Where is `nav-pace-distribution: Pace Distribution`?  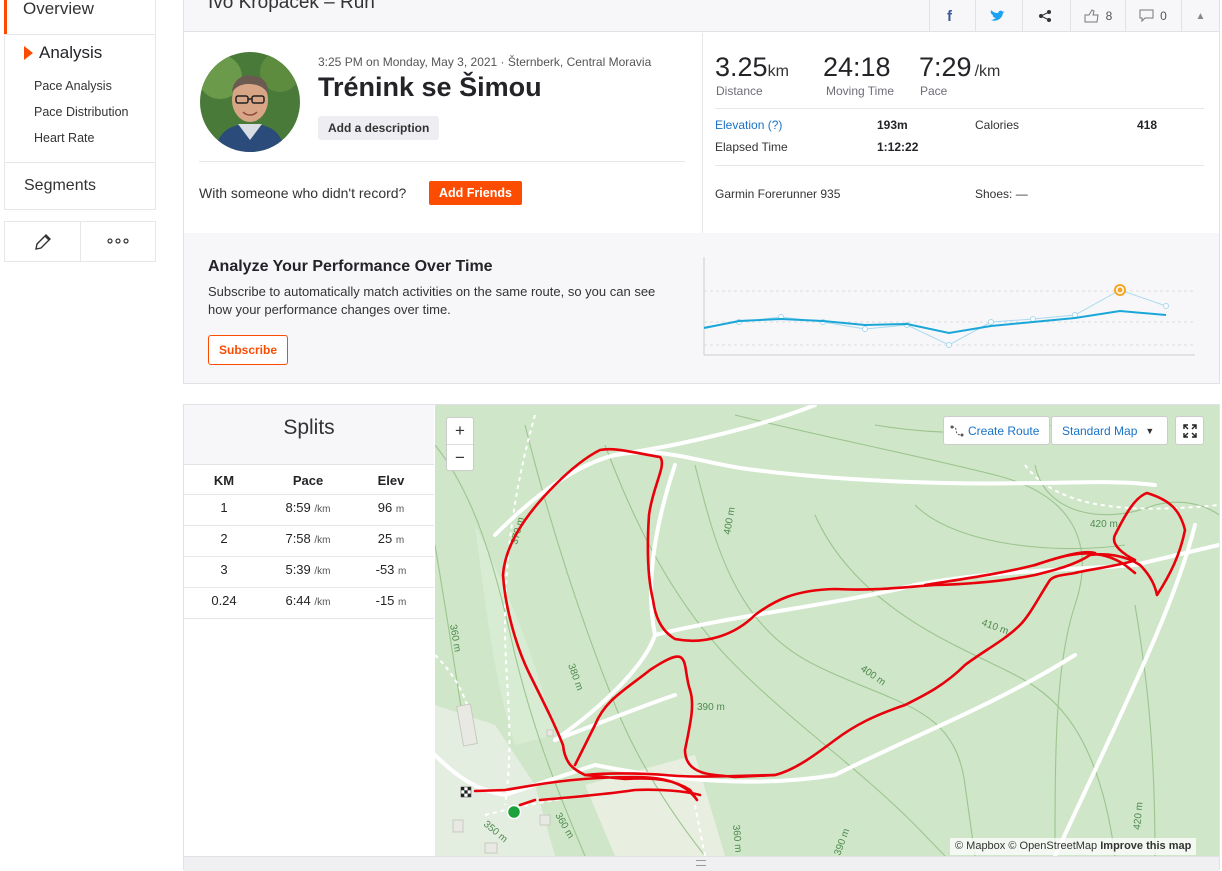 nav-pace-distribution: Pace Distribution is located at coordinates (81, 112).